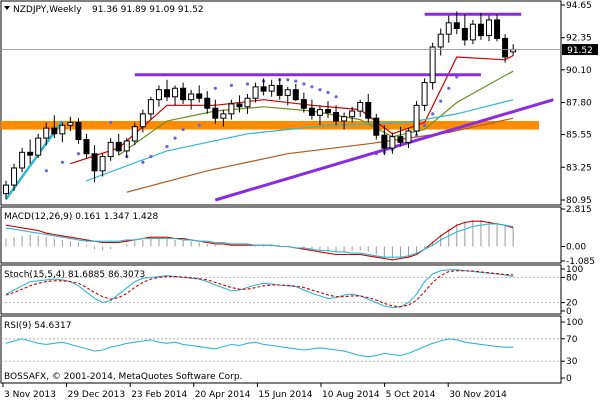  What do you see at coordinates (270, 125) in the screenshot?
I see `support-band-layer` at bounding box center [270, 125].